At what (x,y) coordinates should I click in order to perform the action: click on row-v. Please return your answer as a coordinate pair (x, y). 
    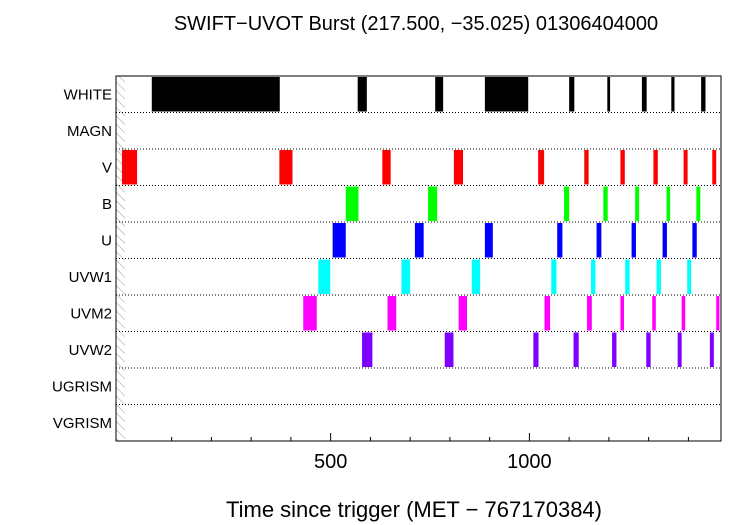
    Looking at the image, I should click on (419, 167).